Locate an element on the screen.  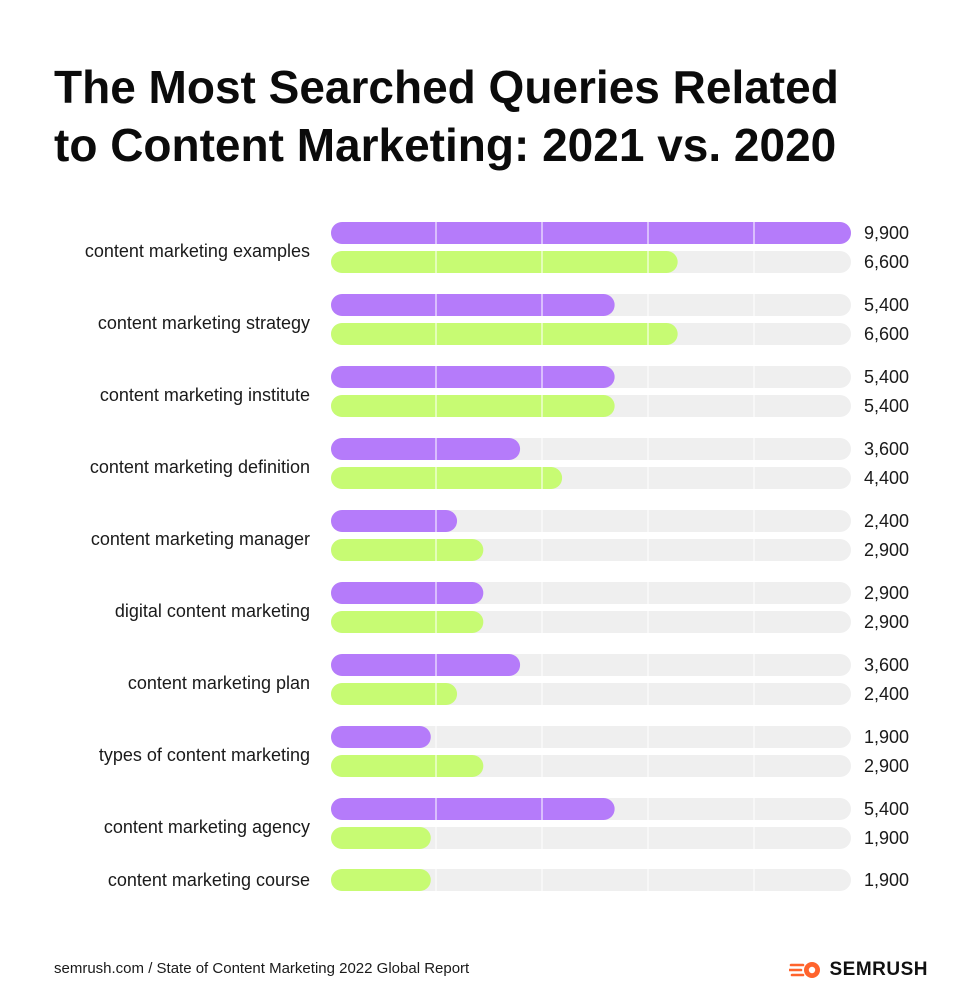
category-label: content marketing course is located at coordinates (209, 880).